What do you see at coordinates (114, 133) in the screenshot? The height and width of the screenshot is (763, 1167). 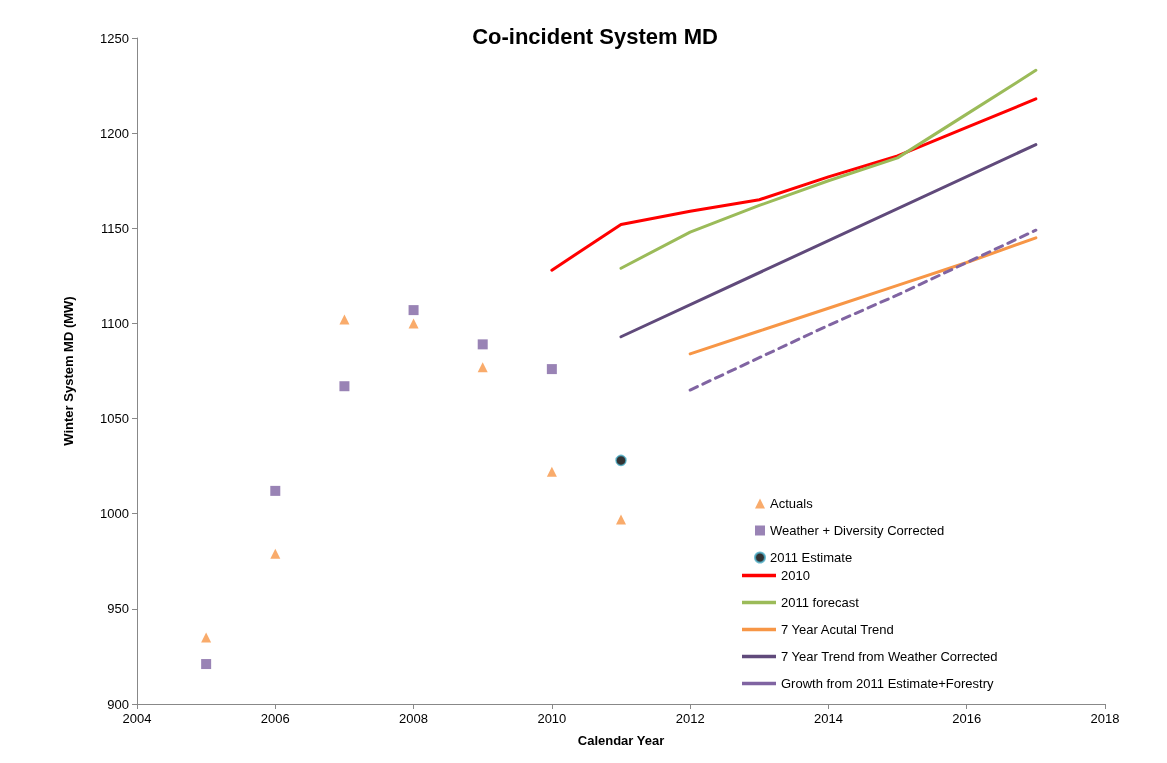 I see `y-tick-label: 1200` at bounding box center [114, 133].